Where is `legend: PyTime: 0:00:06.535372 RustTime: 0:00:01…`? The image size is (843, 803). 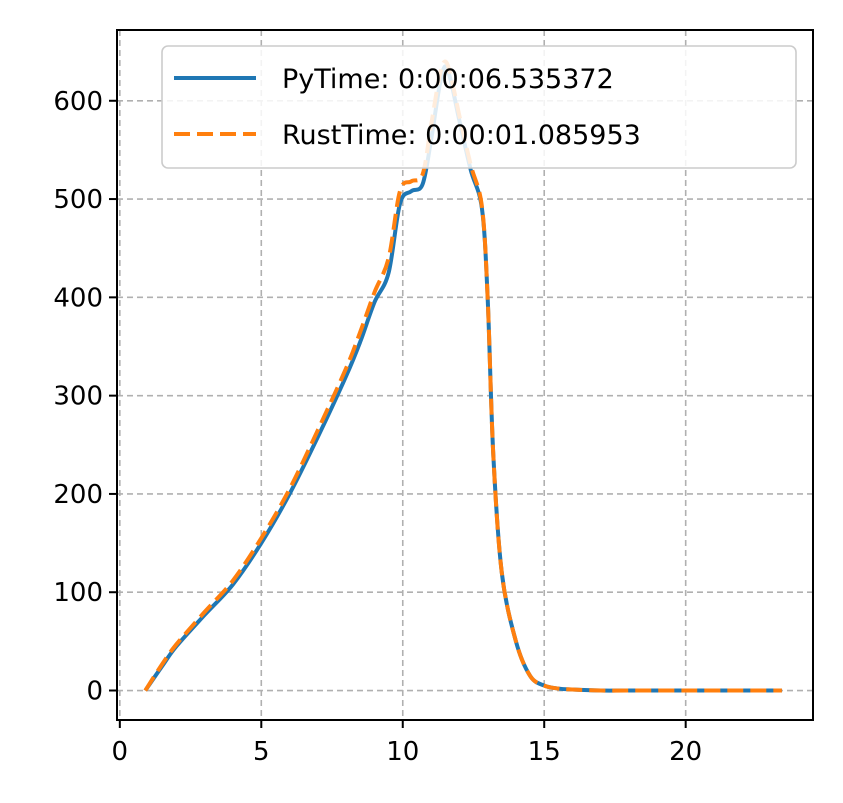 legend: PyTime: 0:00:06.535372 RustTime: 0:00:01… is located at coordinates (479, 107).